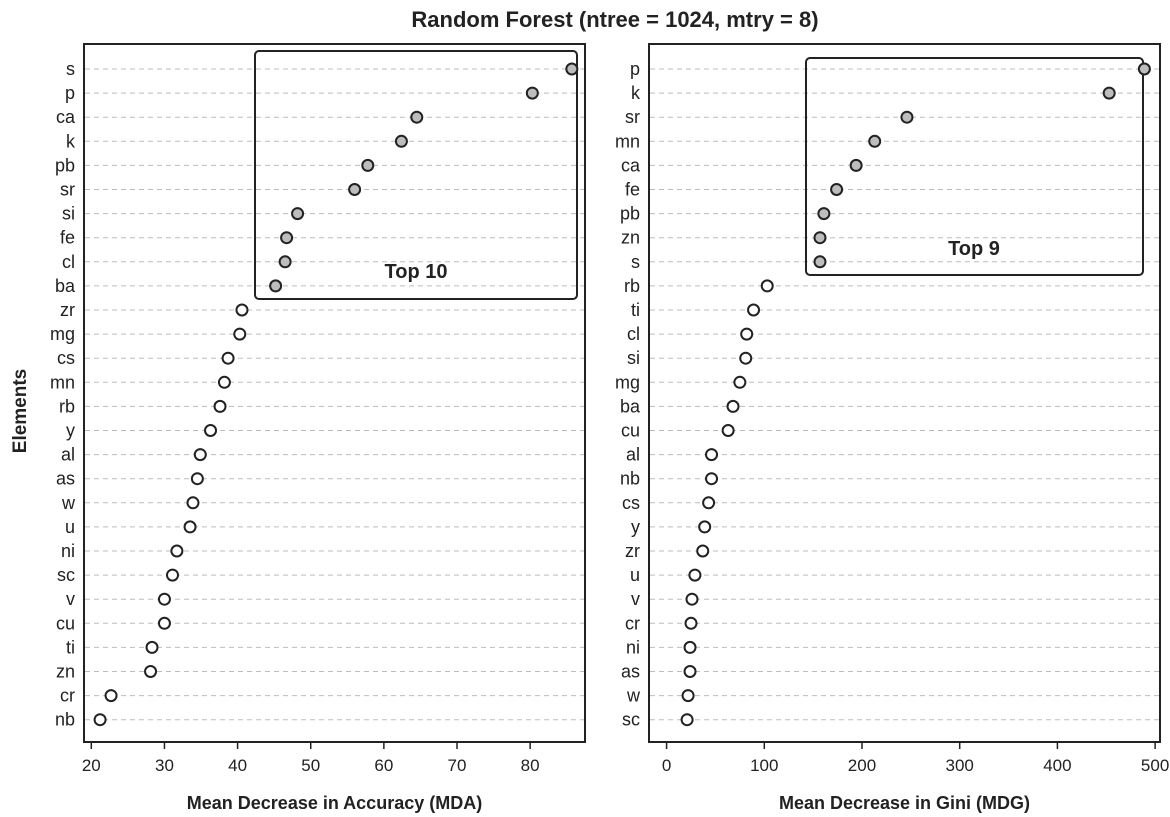  What do you see at coordinates (67, 406) in the screenshot?
I see `category-label: rb` at bounding box center [67, 406].